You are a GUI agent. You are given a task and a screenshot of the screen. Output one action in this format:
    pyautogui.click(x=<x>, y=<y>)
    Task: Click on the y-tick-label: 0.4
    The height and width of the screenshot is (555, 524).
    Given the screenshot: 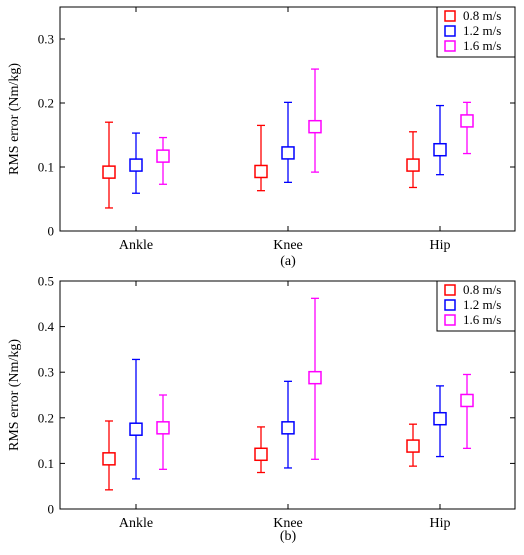 What is the action you would take?
    pyautogui.click(x=46, y=326)
    